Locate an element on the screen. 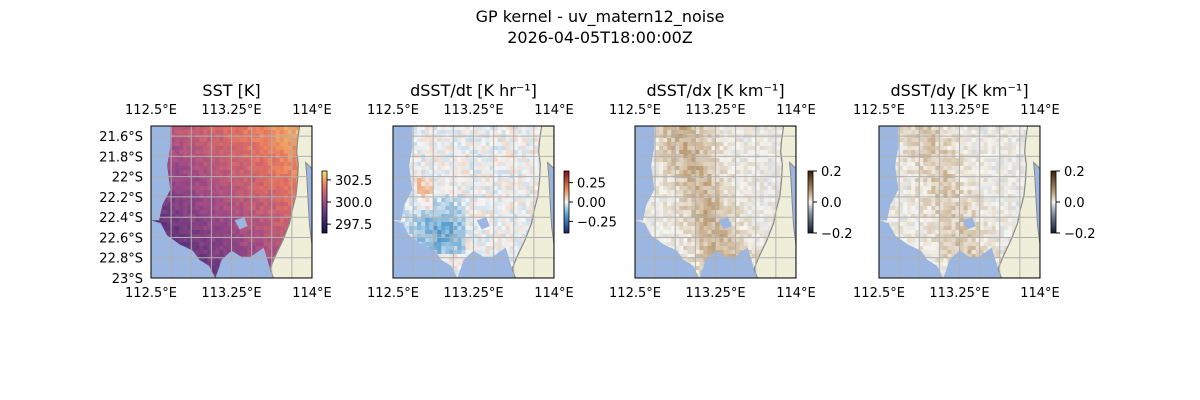  x-tick-label-top: 114°E is located at coordinates (312, 110).